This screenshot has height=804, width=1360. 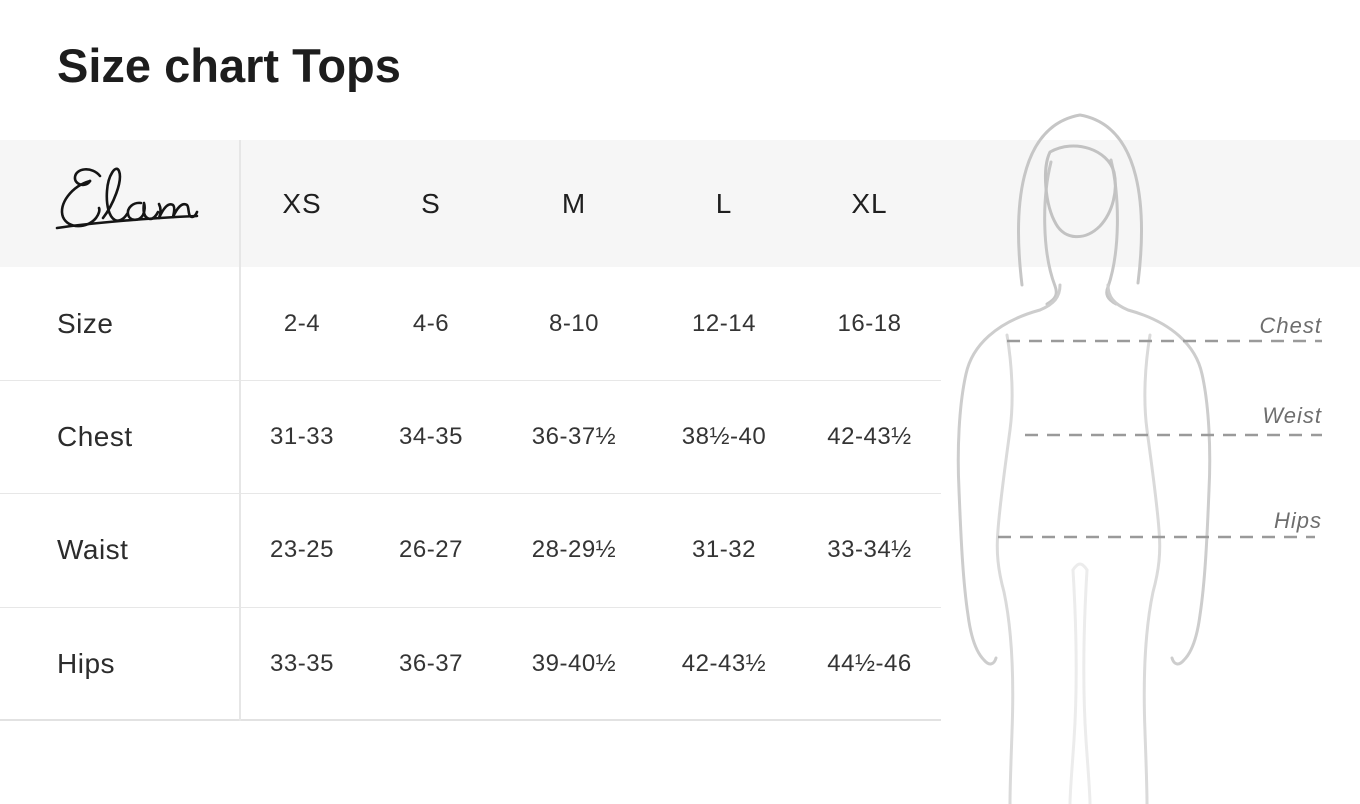 I want to click on row-label-waist: Waist, so click(x=93, y=549).